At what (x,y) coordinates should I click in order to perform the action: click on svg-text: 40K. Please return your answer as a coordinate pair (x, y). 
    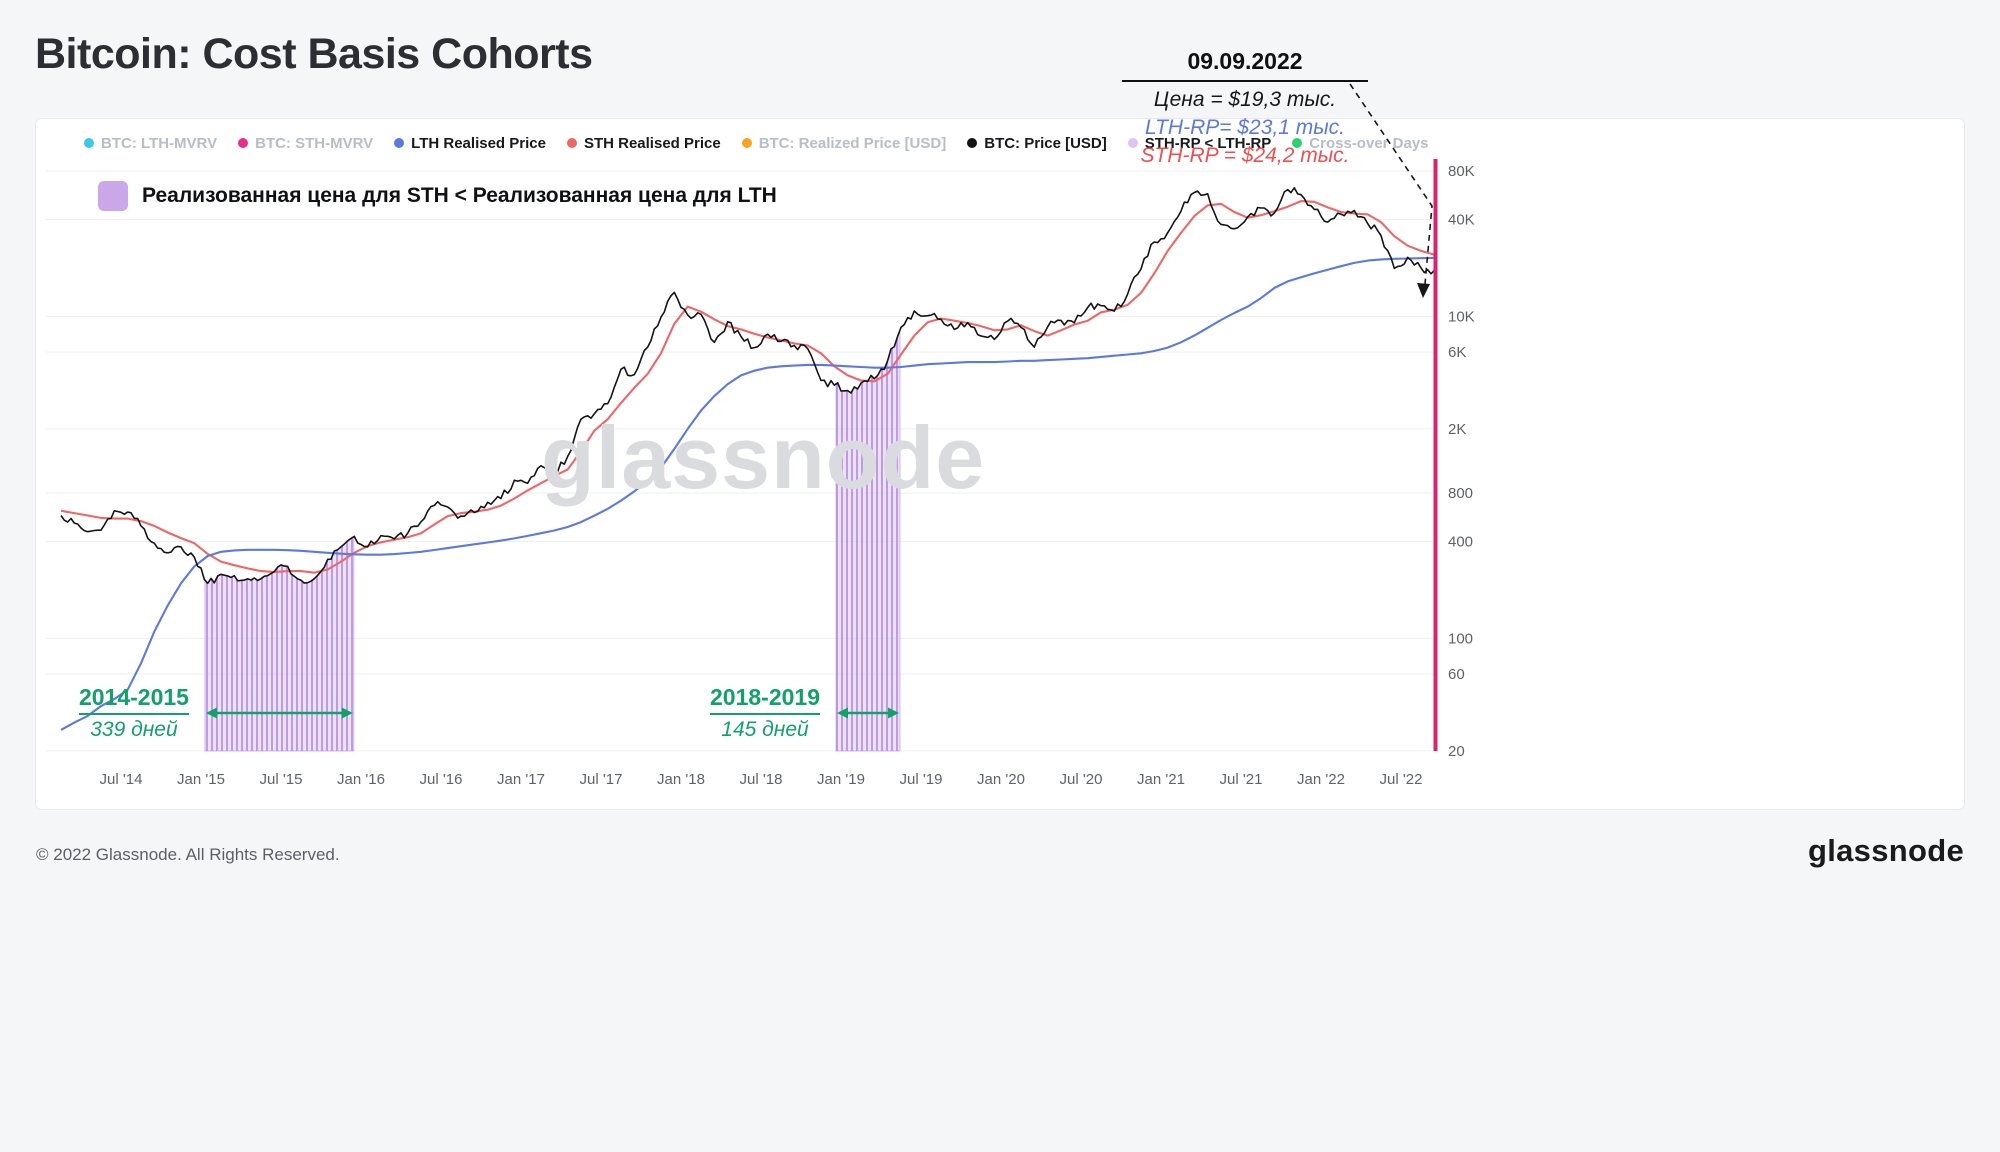
    Looking at the image, I should click on (1461, 220).